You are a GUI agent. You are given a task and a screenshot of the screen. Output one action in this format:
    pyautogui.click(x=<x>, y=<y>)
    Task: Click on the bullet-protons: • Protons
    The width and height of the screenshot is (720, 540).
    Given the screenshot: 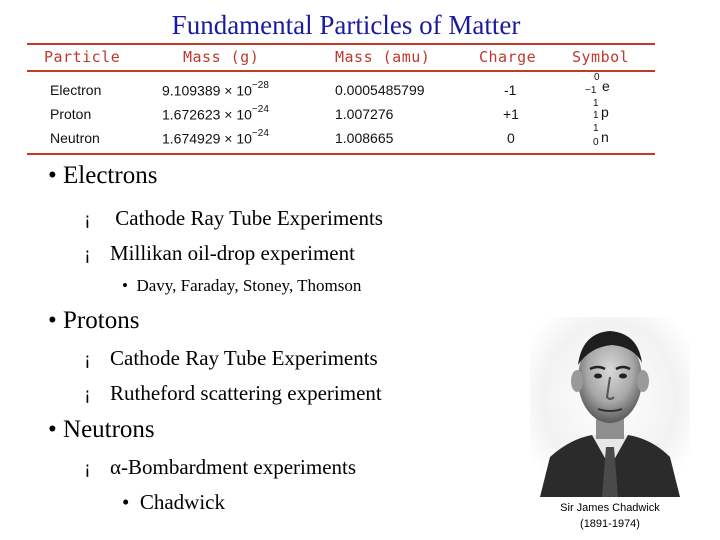 What is the action you would take?
    pyautogui.click(x=94, y=320)
    